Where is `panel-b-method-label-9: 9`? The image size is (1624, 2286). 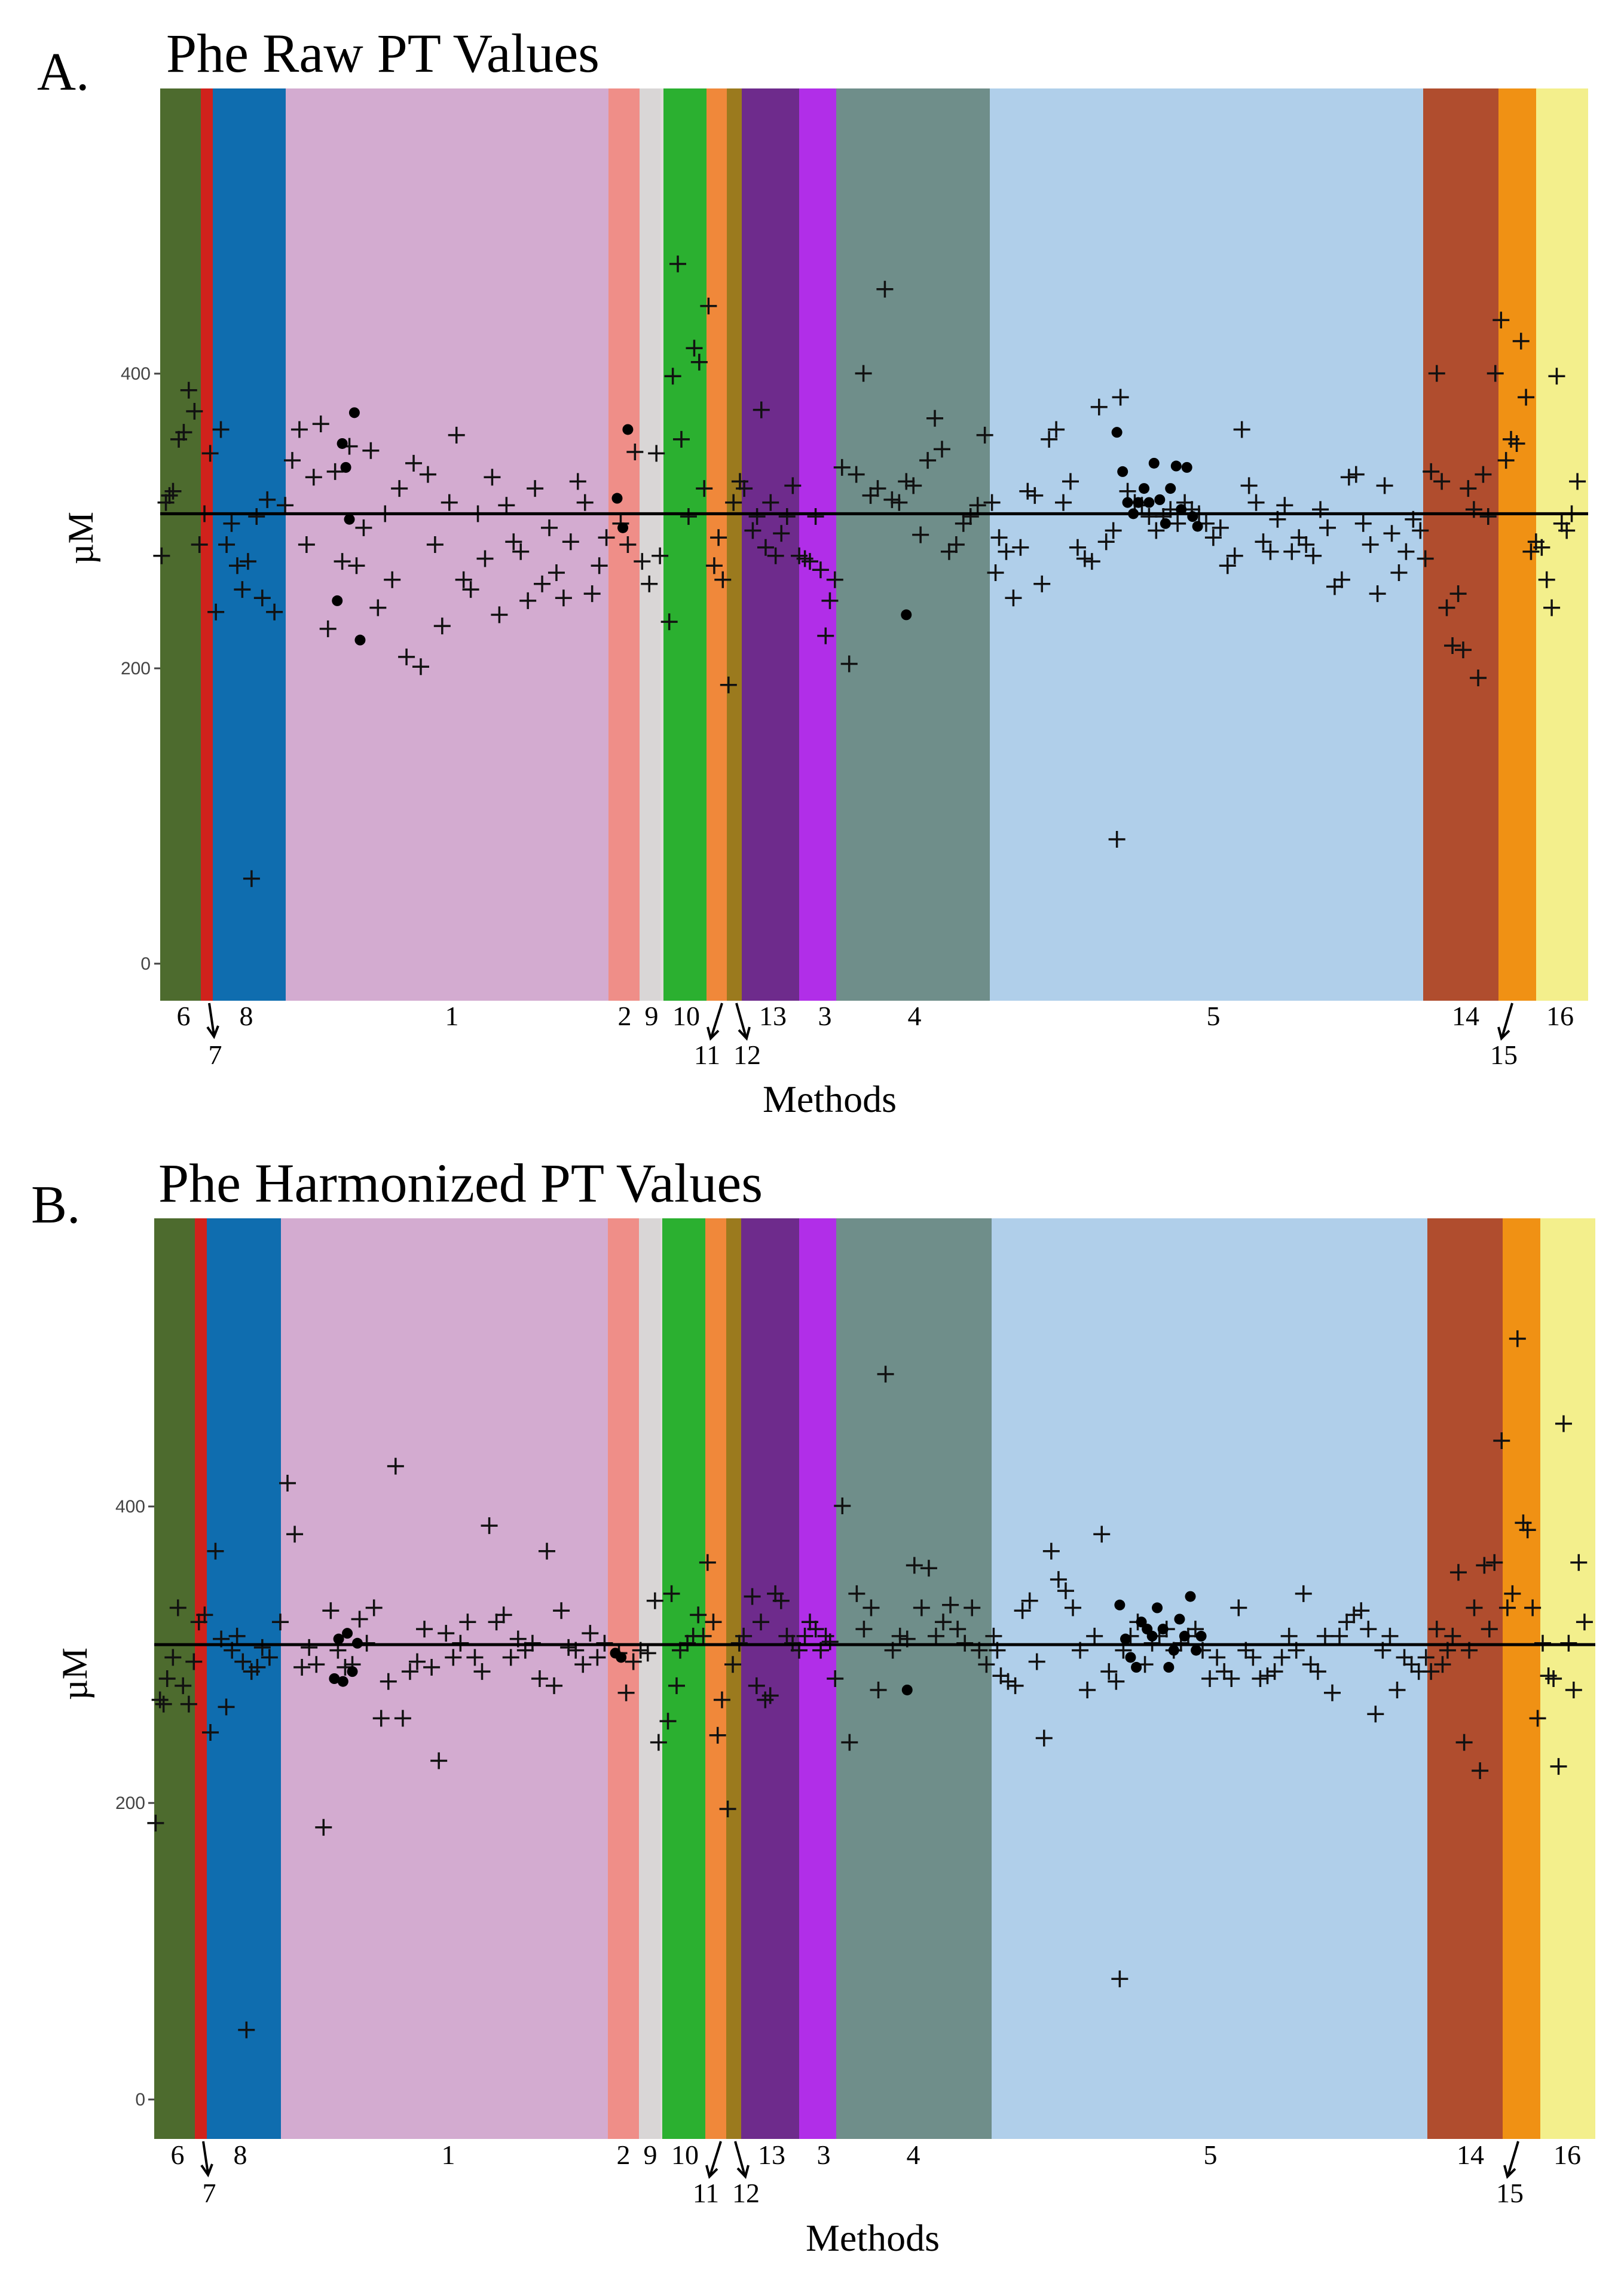
panel-b-method-label-9: 9 is located at coordinates (650, 2155).